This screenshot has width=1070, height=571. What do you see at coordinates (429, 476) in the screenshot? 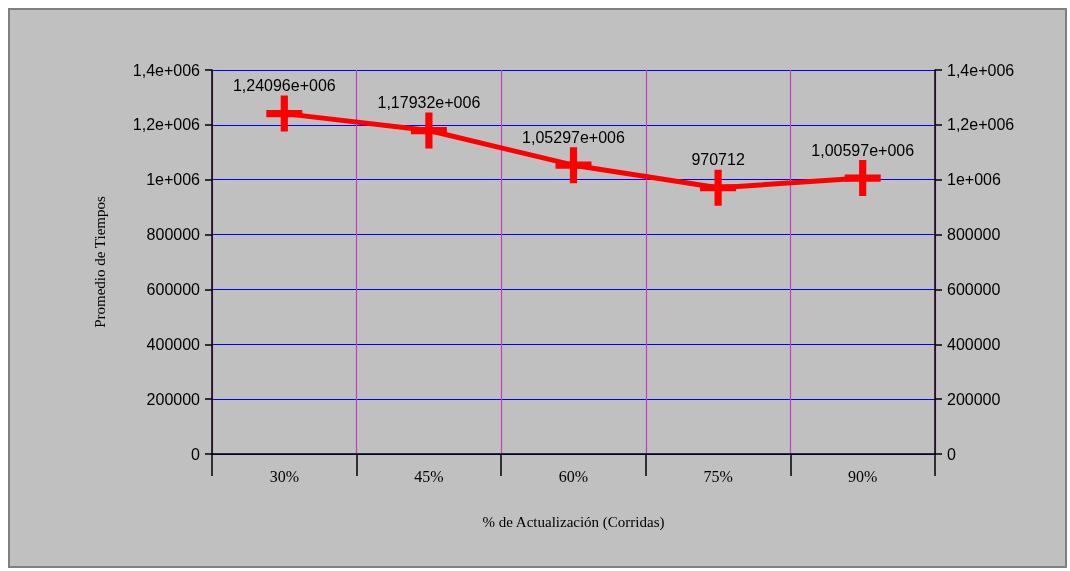
I see `x-tick-label: 45%` at bounding box center [429, 476].